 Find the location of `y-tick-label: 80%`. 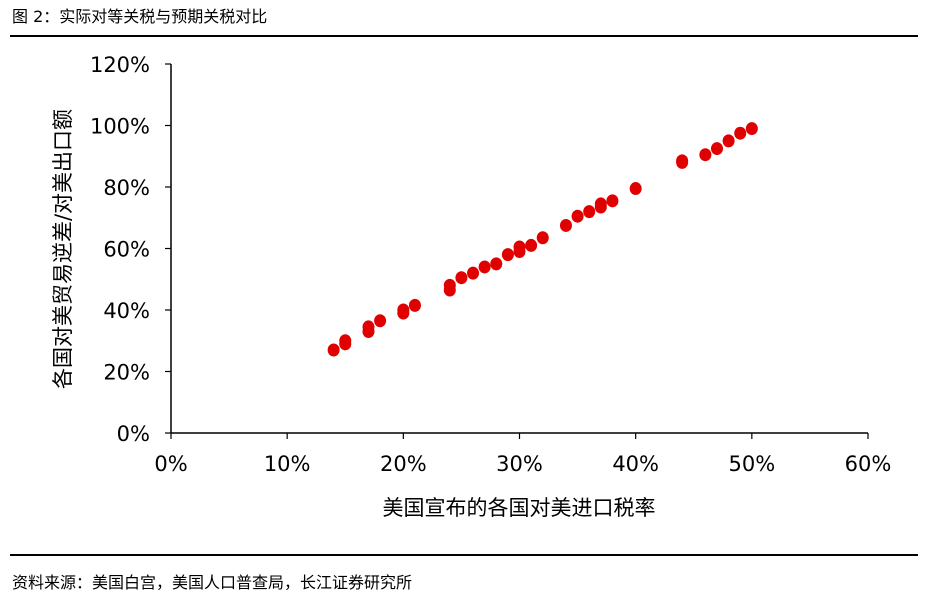

y-tick-label: 80% is located at coordinates (126, 188).